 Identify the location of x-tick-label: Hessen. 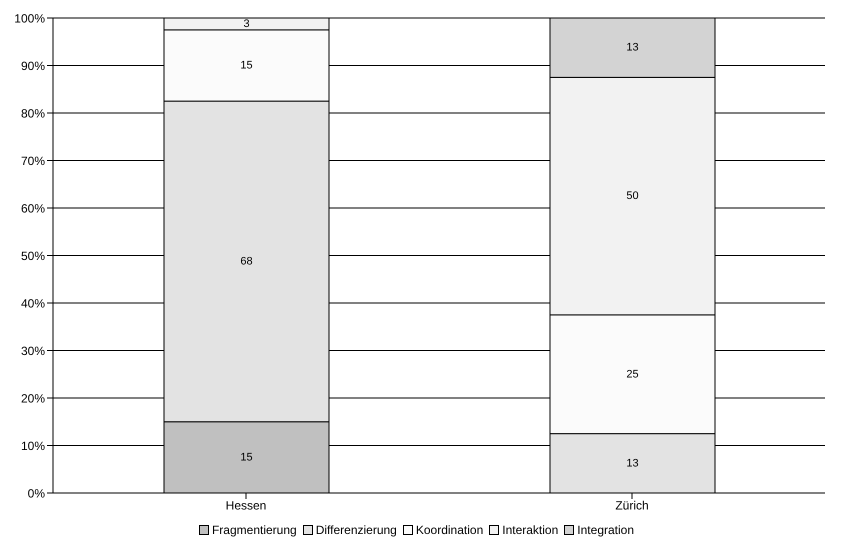
(246, 505).